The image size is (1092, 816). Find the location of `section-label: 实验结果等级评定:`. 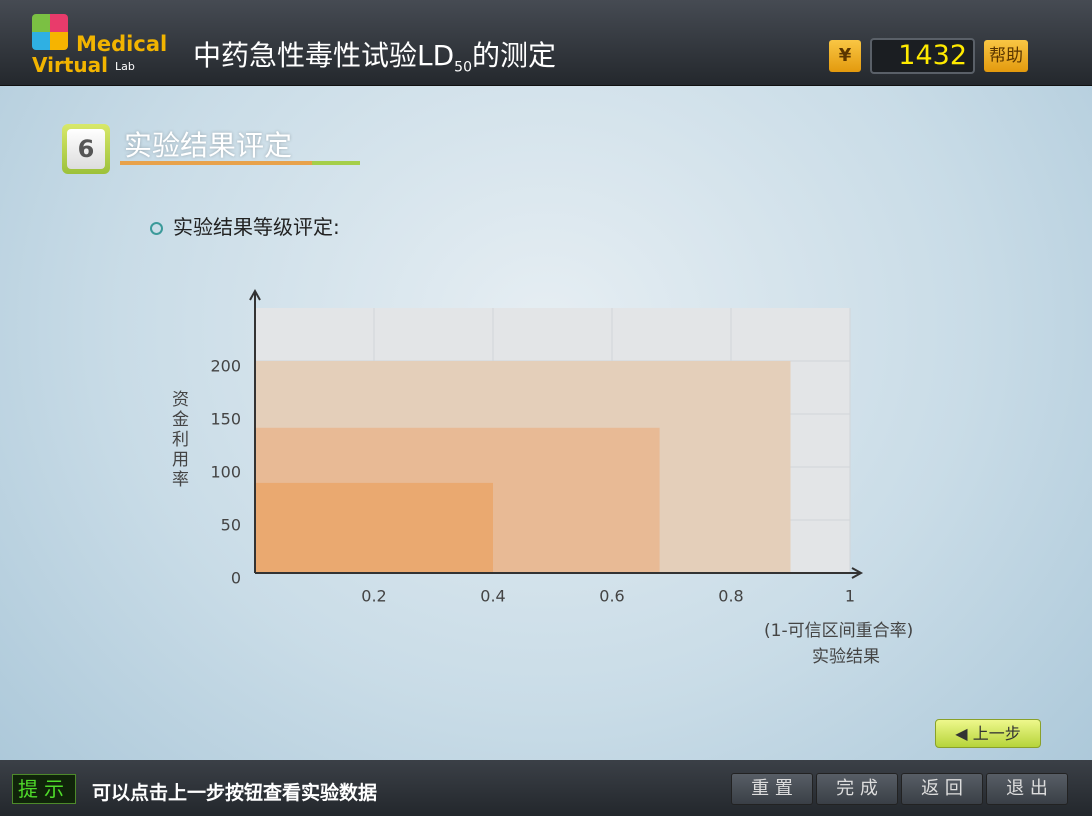

section-label: 实验结果等级评定: is located at coordinates (245, 225).